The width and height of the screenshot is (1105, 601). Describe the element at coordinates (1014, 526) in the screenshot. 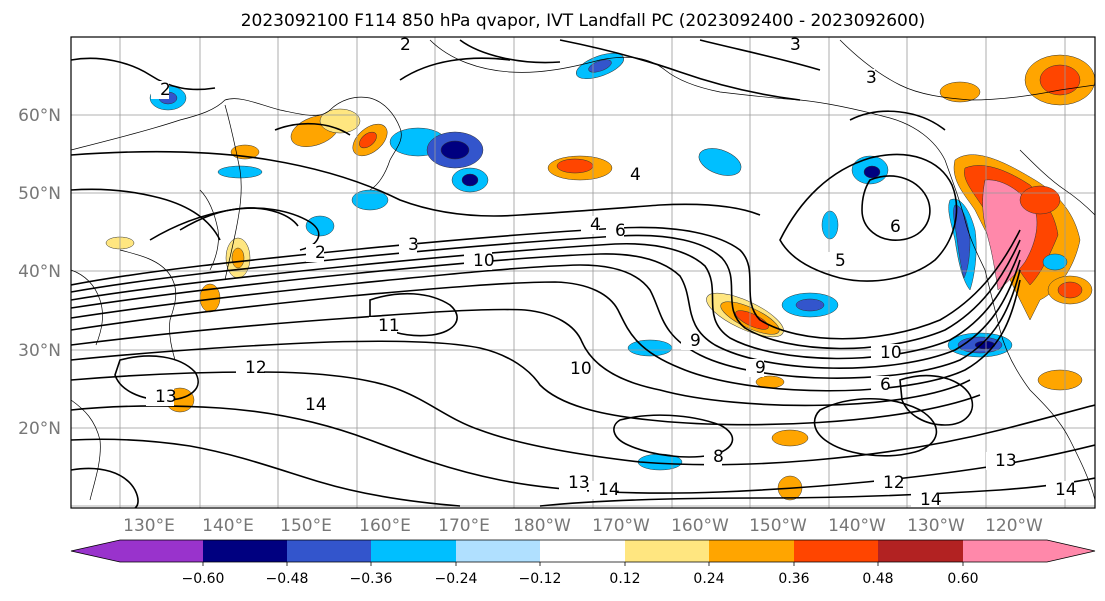

I see `longitude-label: 120°W` at that location.